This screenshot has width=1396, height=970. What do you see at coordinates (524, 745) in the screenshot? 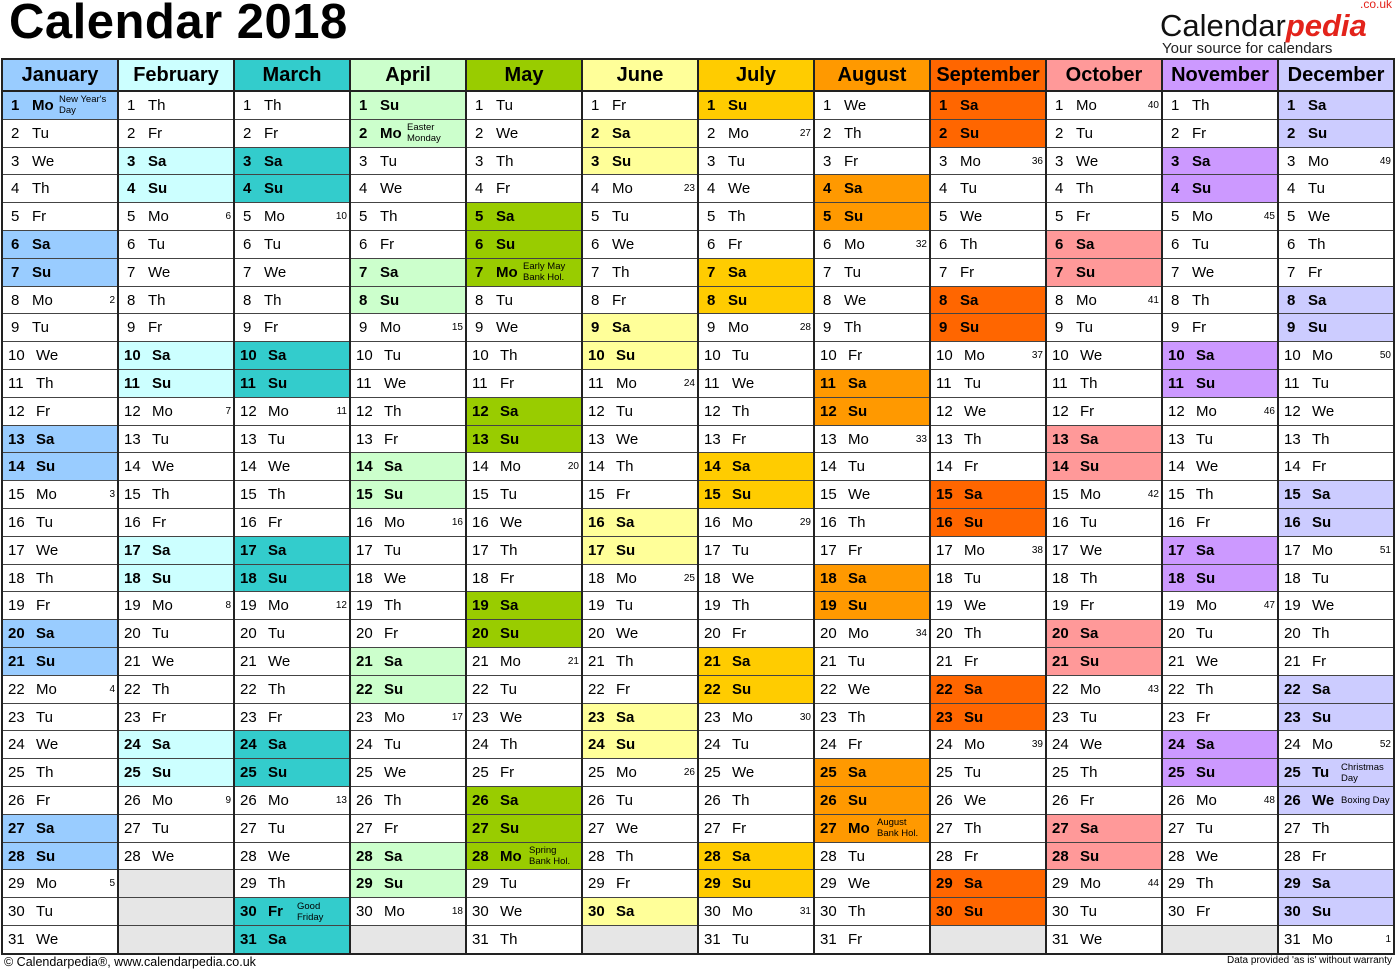
I see `day-cell: 24 Th` at bounding box center [524, 745].